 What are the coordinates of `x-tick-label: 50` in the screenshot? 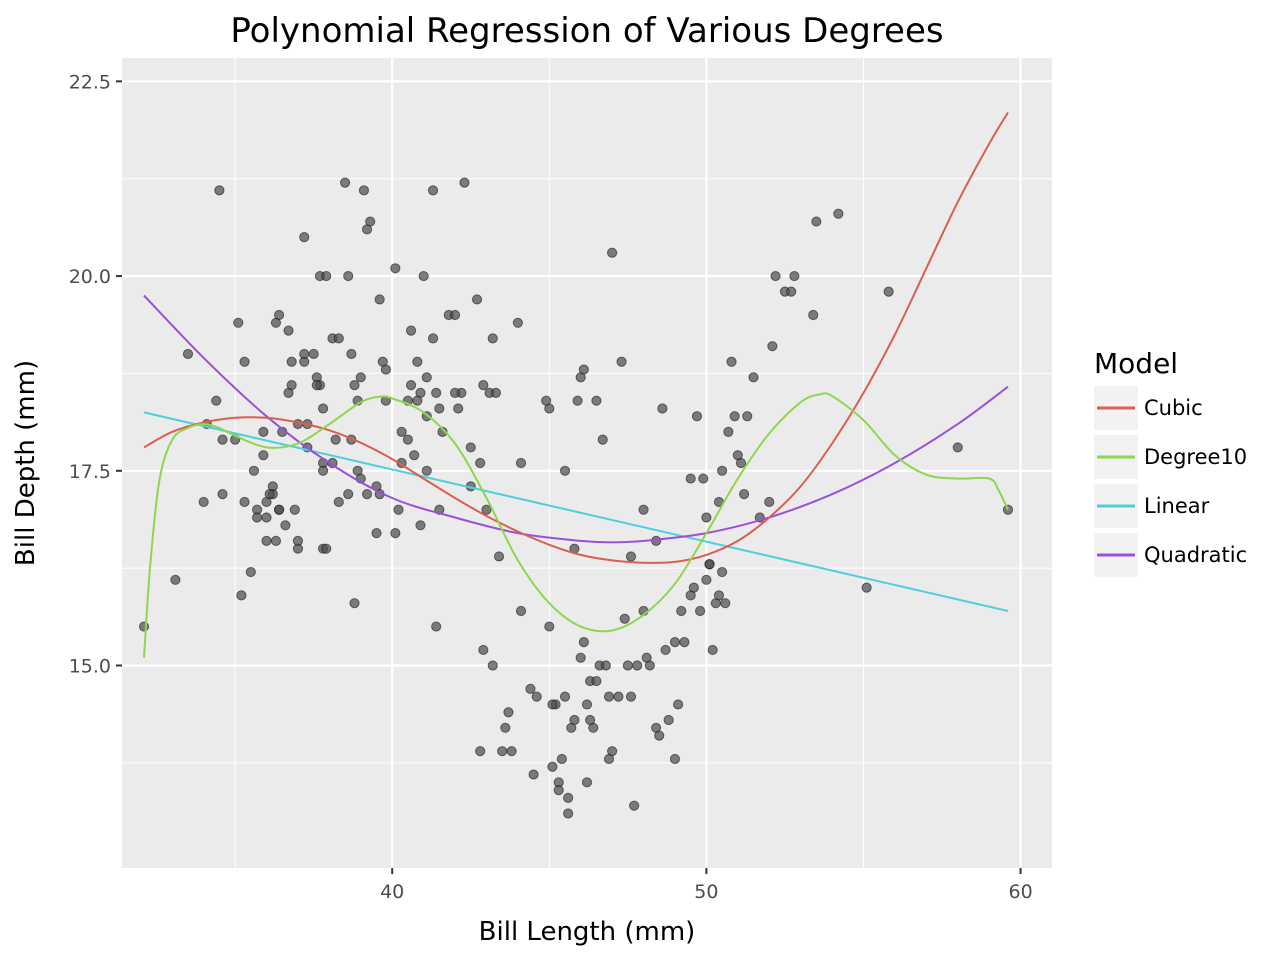 It's located at (706, 892).